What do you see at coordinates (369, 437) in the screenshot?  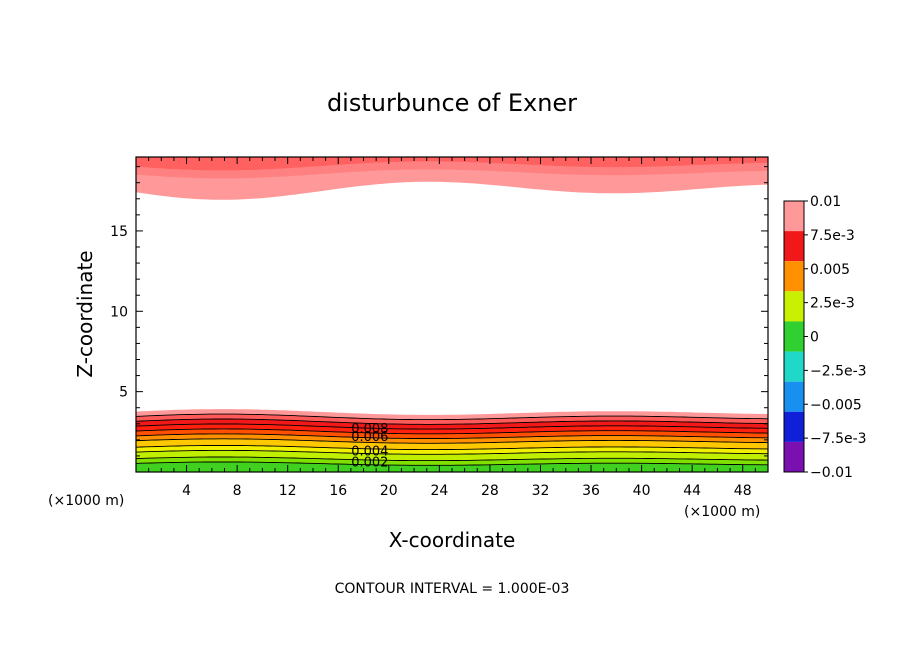 I see `contour-label-1: 0.006` at bounding box center [369, 437].